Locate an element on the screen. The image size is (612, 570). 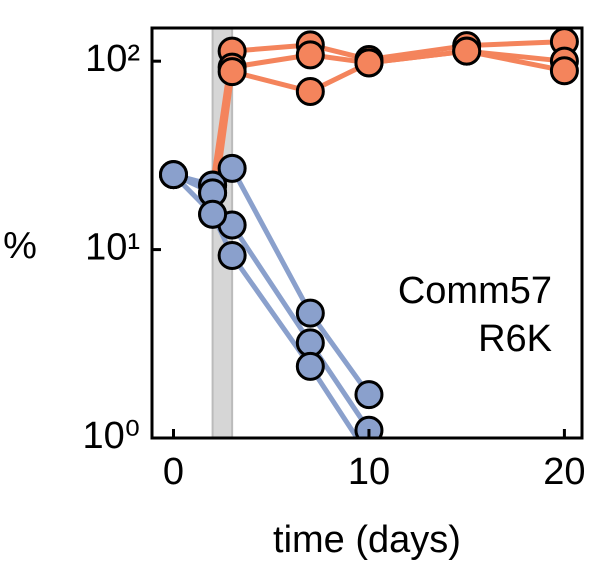
y-tick-label: 10¹ is located at coordinates (112, 248).